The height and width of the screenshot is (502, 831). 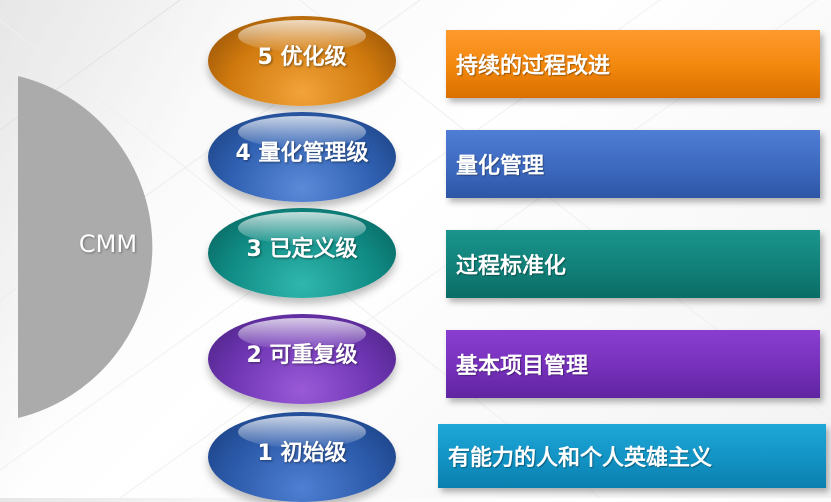 I want to click on level-5-description-box: 持续的过程改进, so click(x=633, y=64).